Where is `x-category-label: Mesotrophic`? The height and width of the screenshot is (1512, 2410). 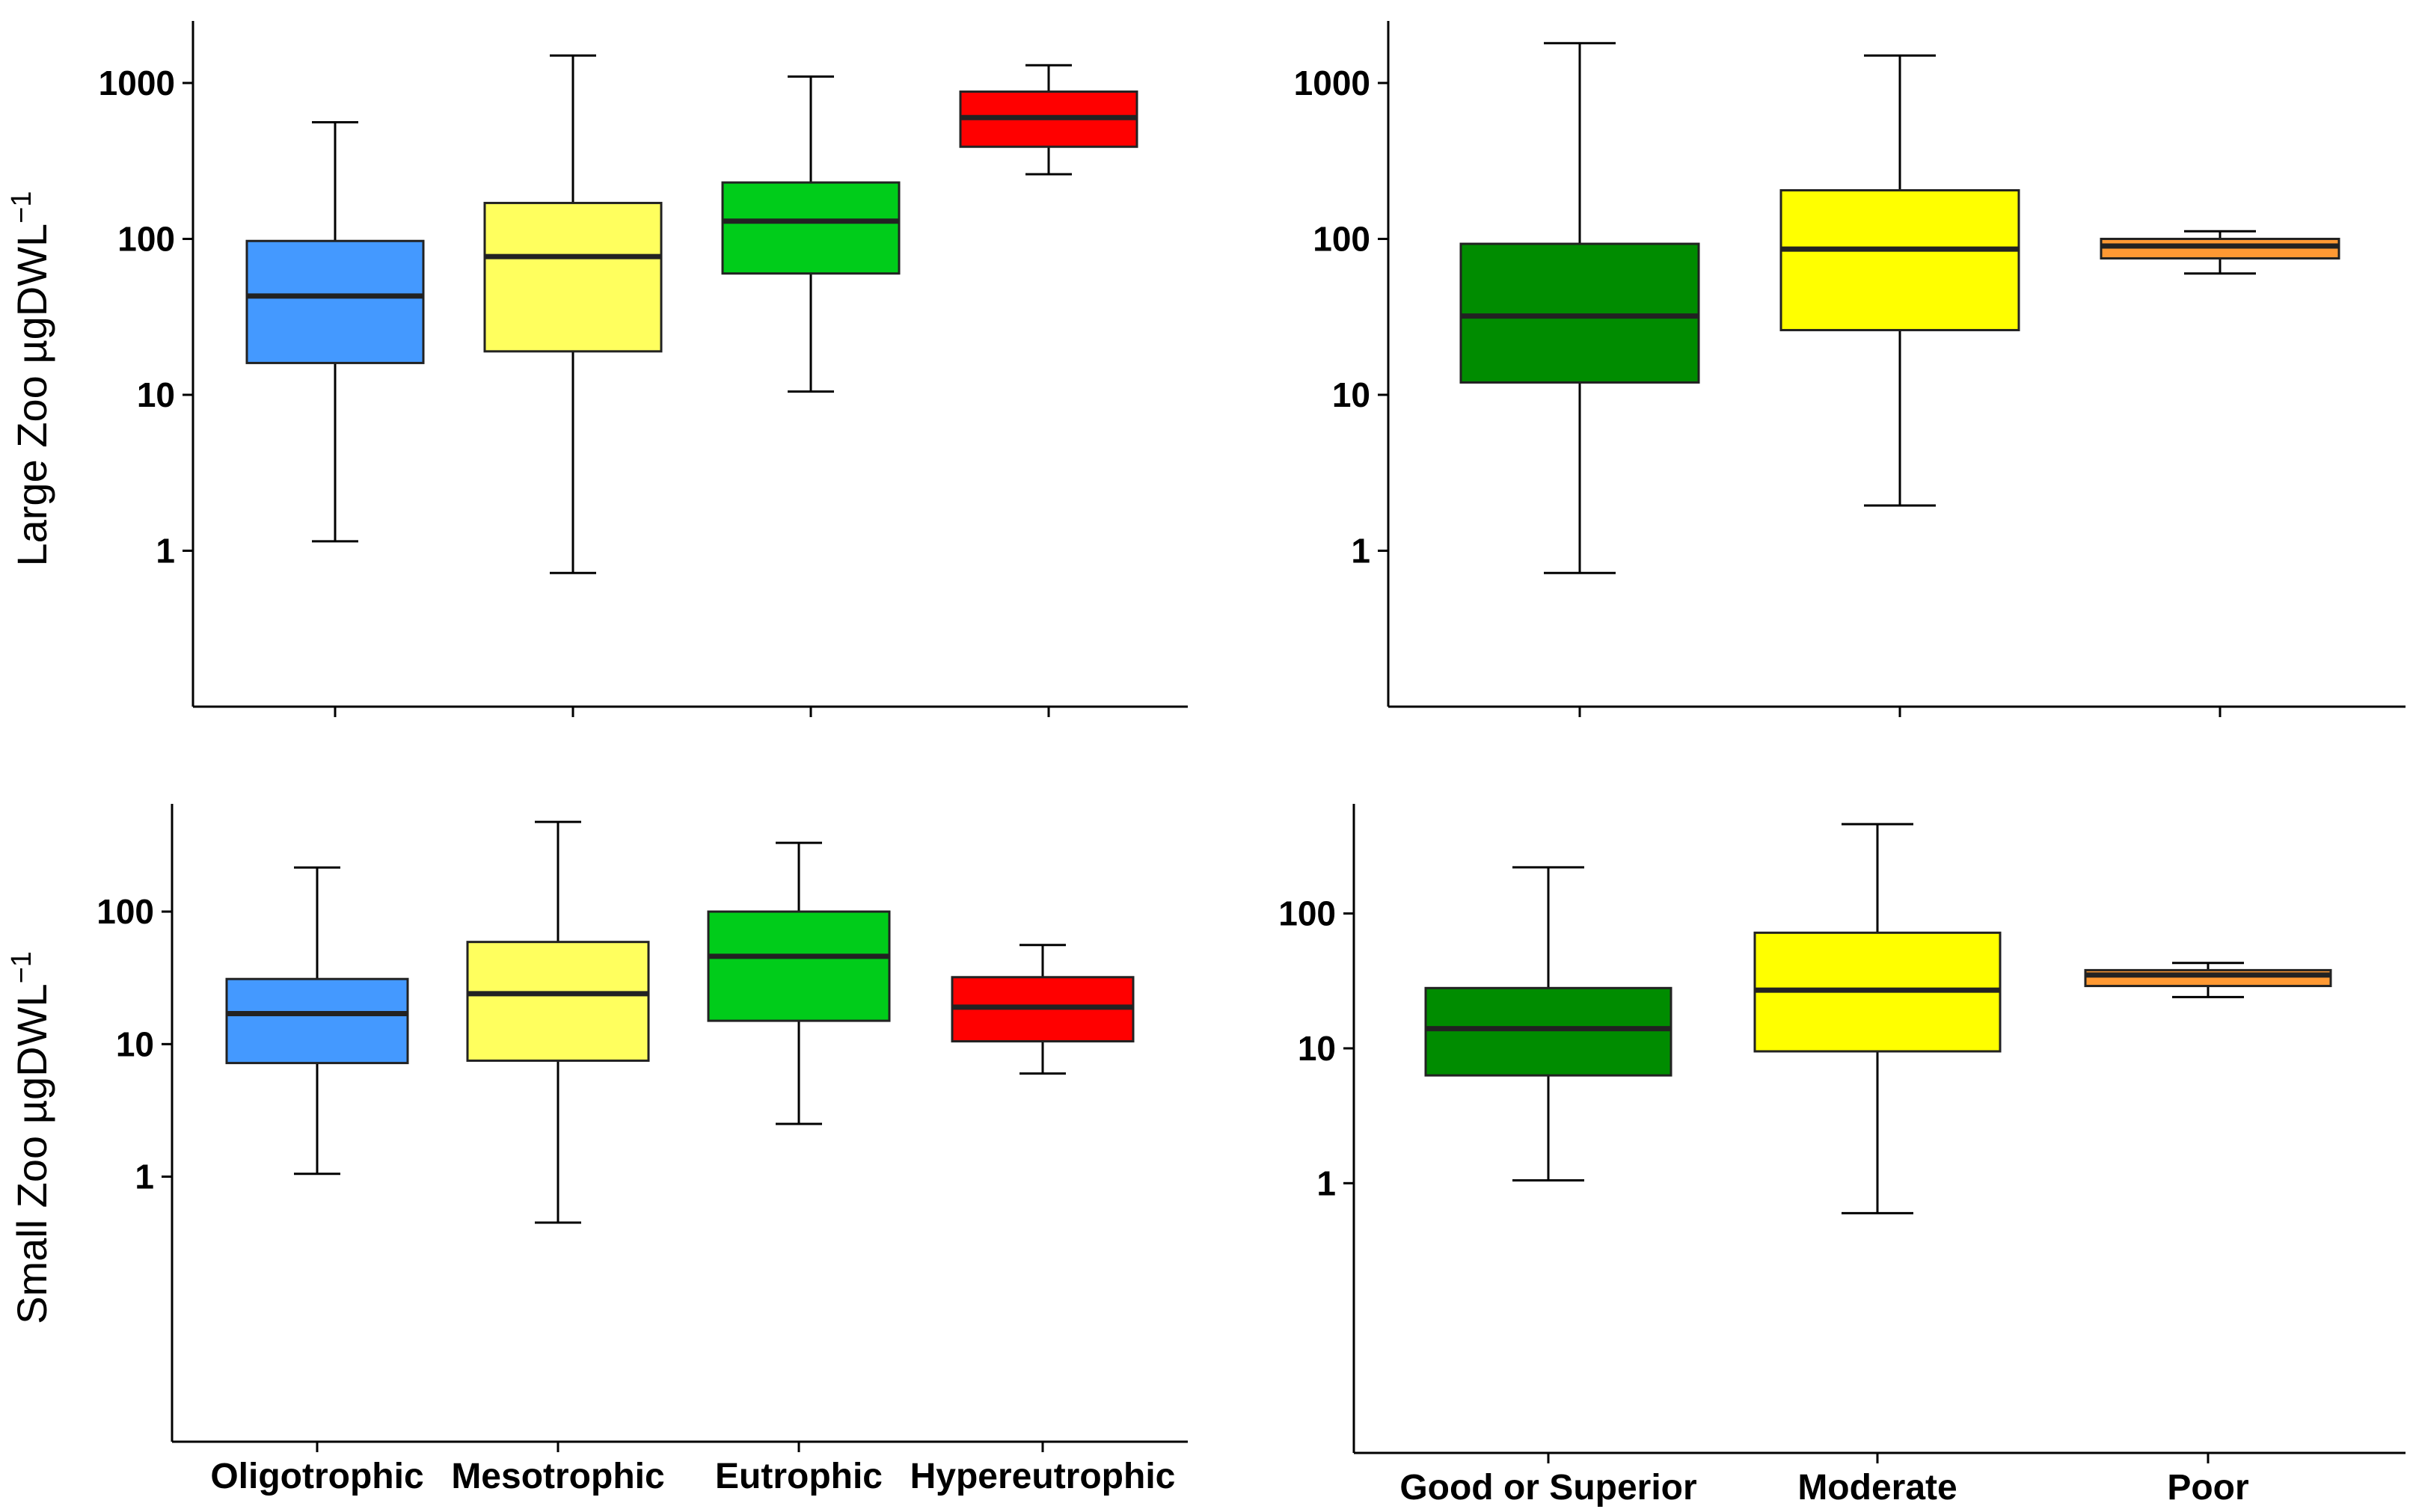 x-category-label: Mesotrophic is located at coordinates (557, 1476).